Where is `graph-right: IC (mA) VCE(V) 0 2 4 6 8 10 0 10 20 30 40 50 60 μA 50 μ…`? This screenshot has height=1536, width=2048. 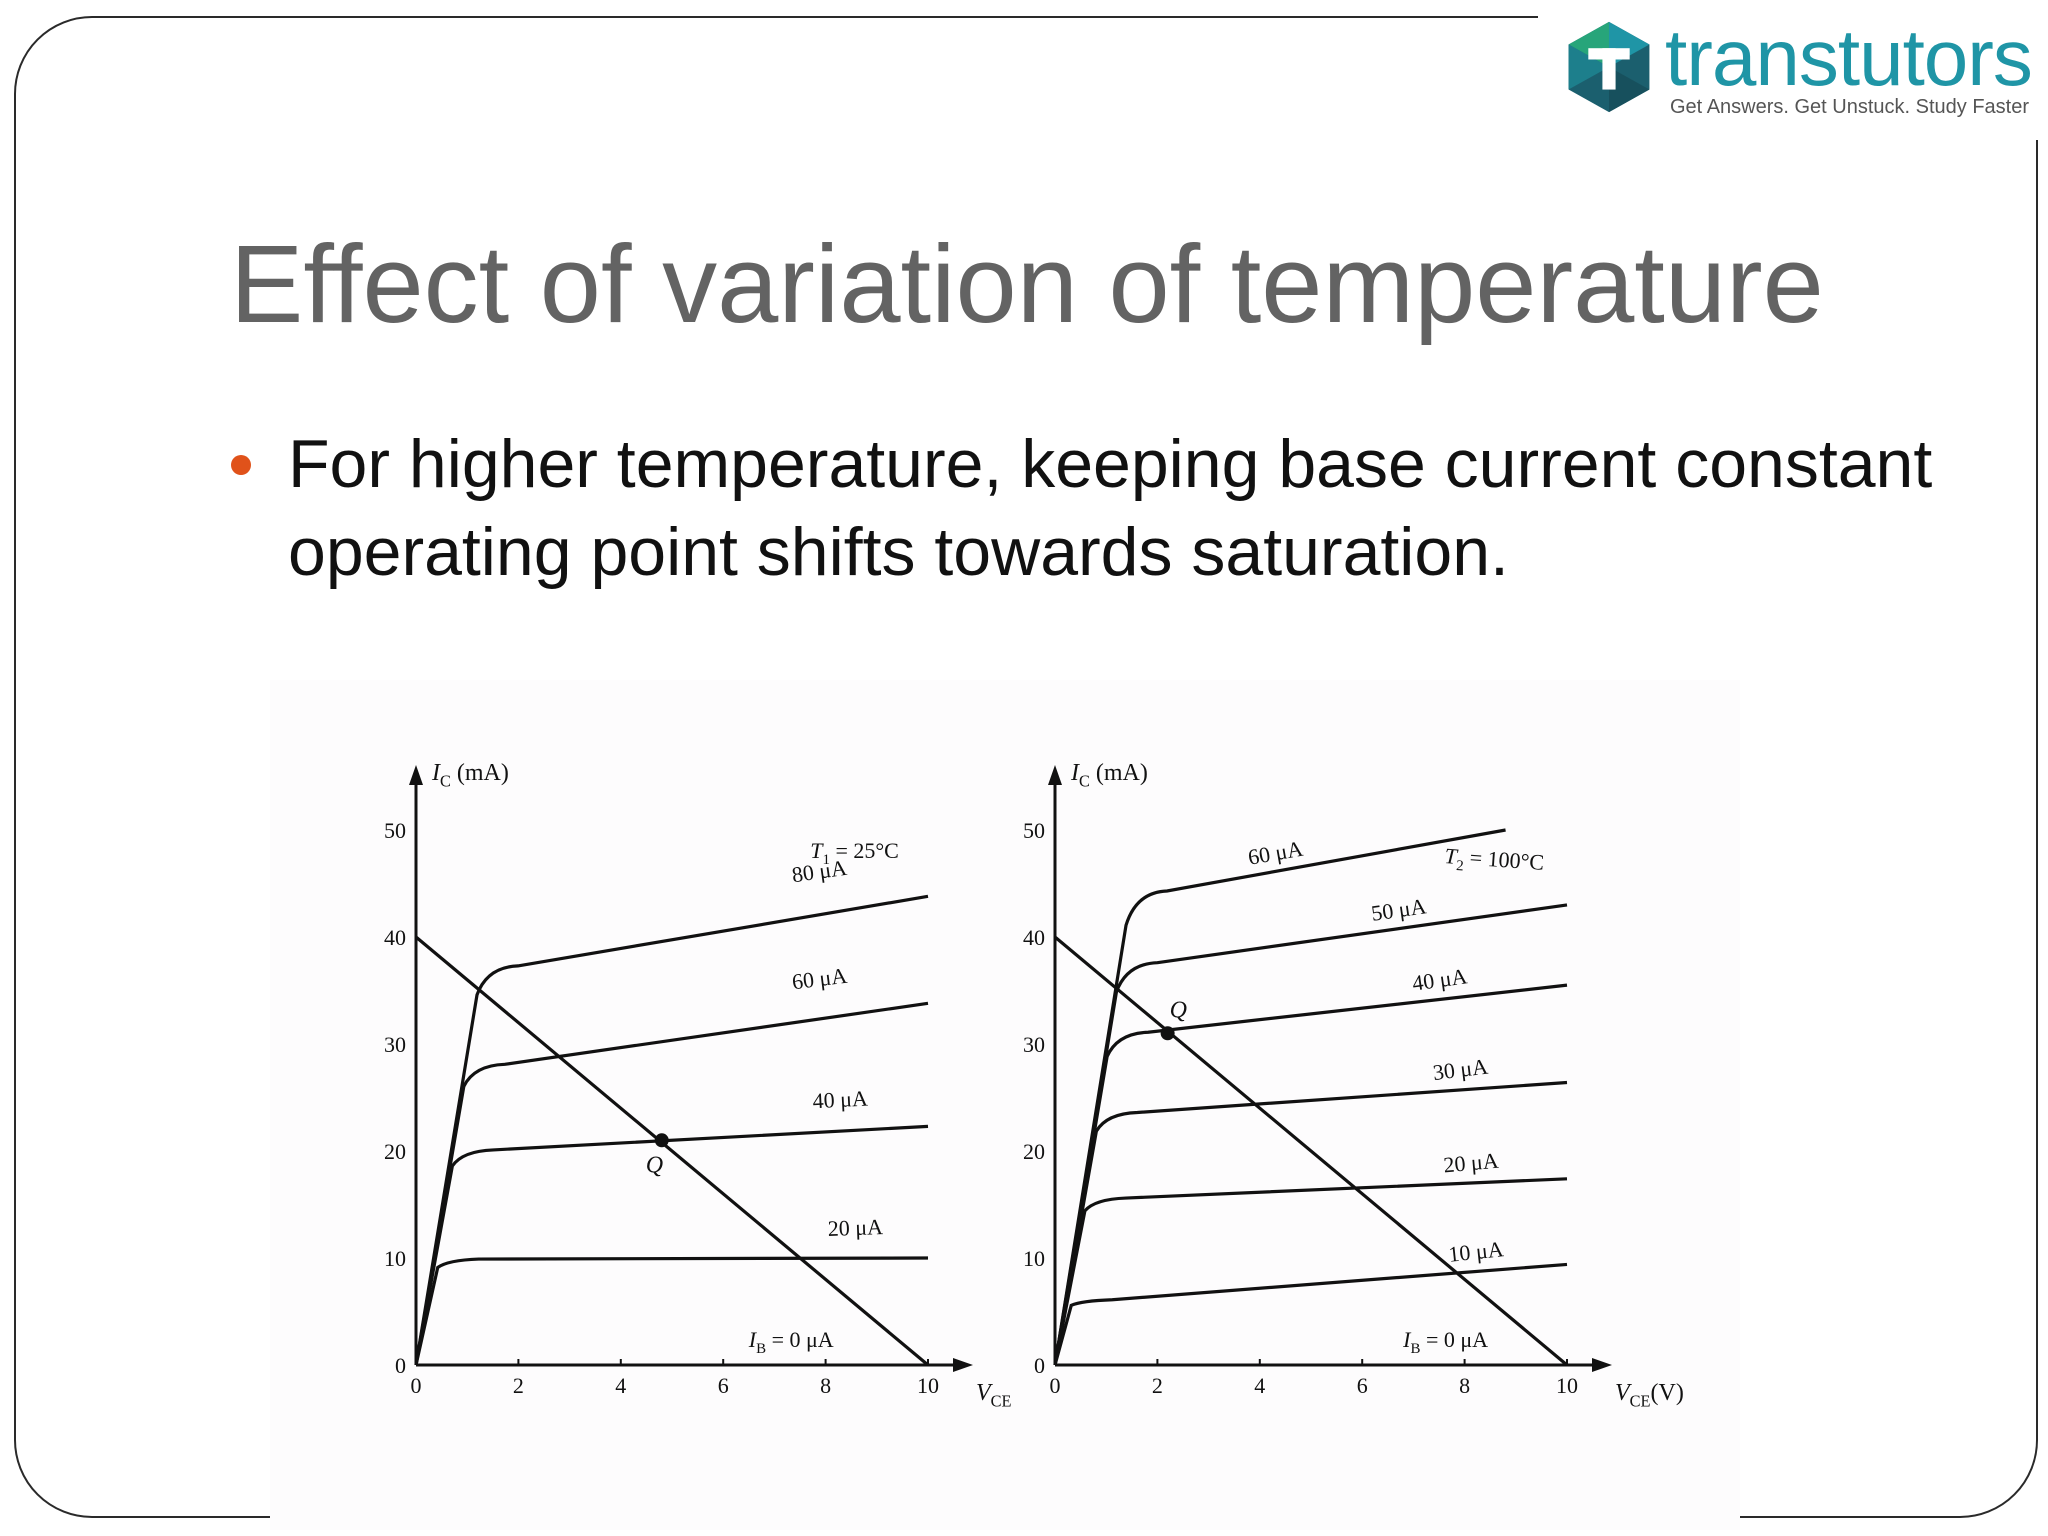
graph-right: IC (mA) VCE(V) 0 2 4 6 8 10 0 10 20 30 40 50 60 μA 50 μ… is located at coordinates (1353, 1085).